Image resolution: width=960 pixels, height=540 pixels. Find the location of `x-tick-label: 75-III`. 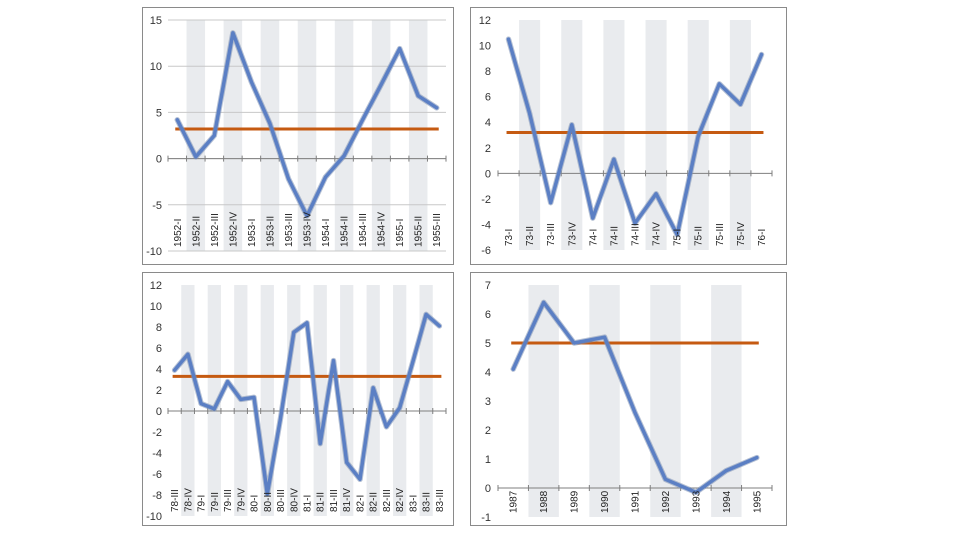

x-tick-label: 75-III is located at coordinates (720, 234).